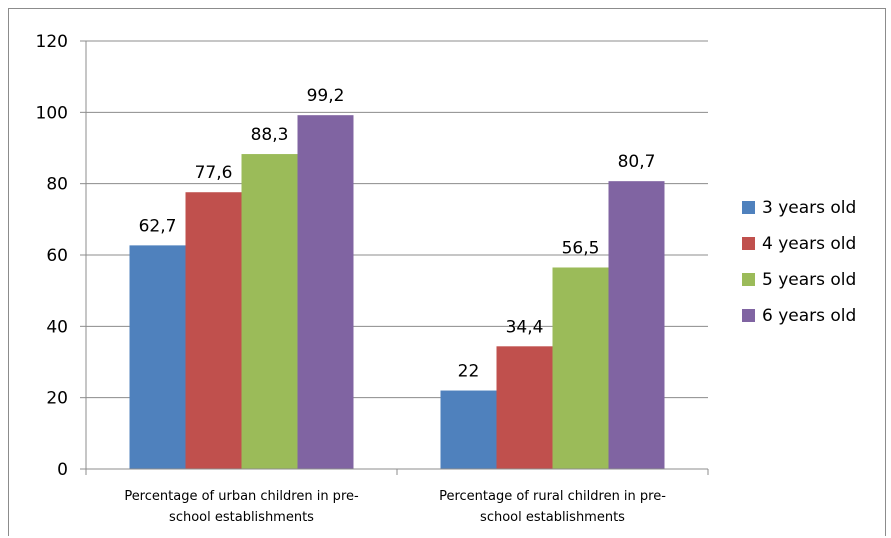  Describe the element at coordinates (809, 280) in the screenshot. I see `legend-label: 5 years old` at that location.